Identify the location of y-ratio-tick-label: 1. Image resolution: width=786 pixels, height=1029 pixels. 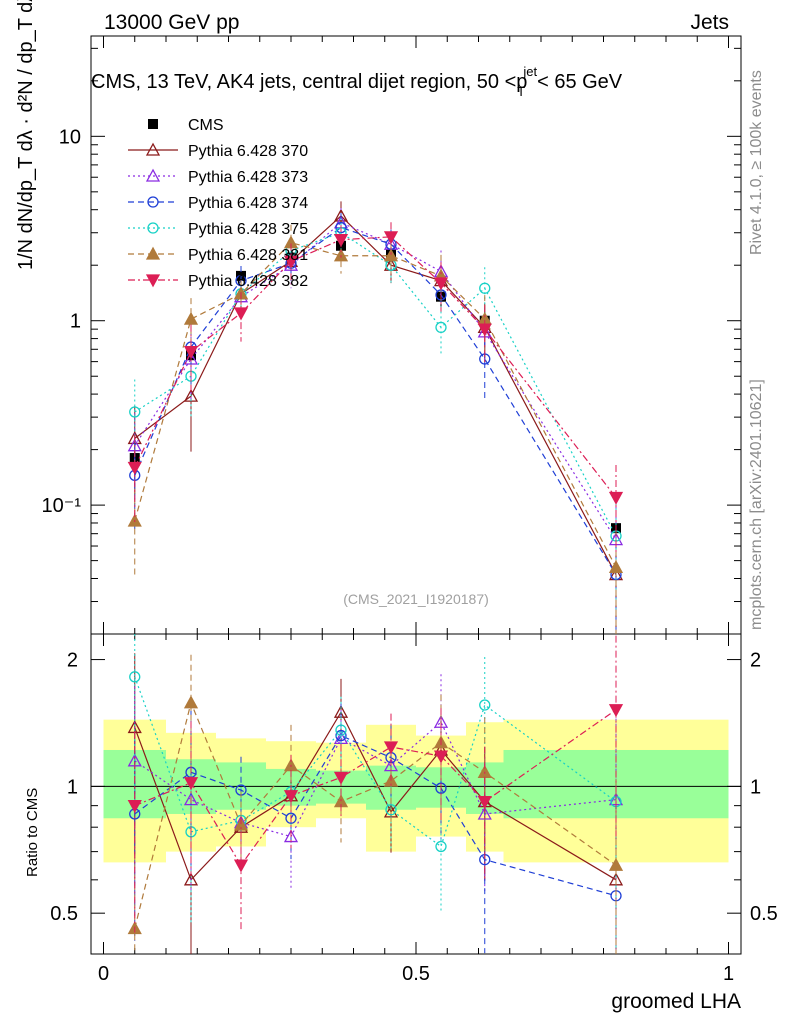
(72, 787).